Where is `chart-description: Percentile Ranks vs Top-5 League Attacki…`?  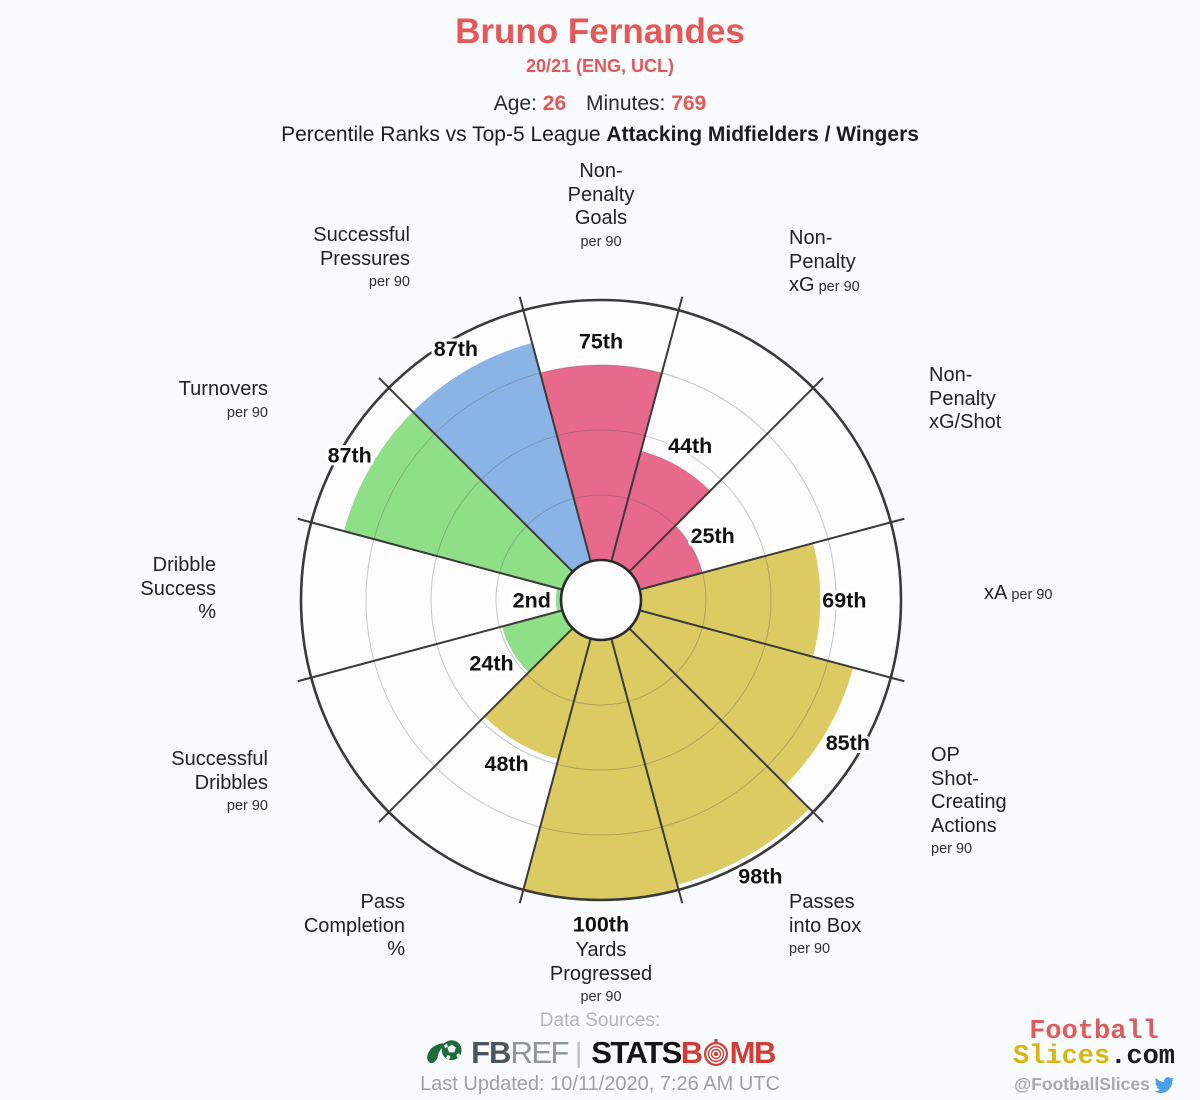
chart-description: Percentile Ranks vs Top-5 League Attacki… is located at coordinates (600, 135).